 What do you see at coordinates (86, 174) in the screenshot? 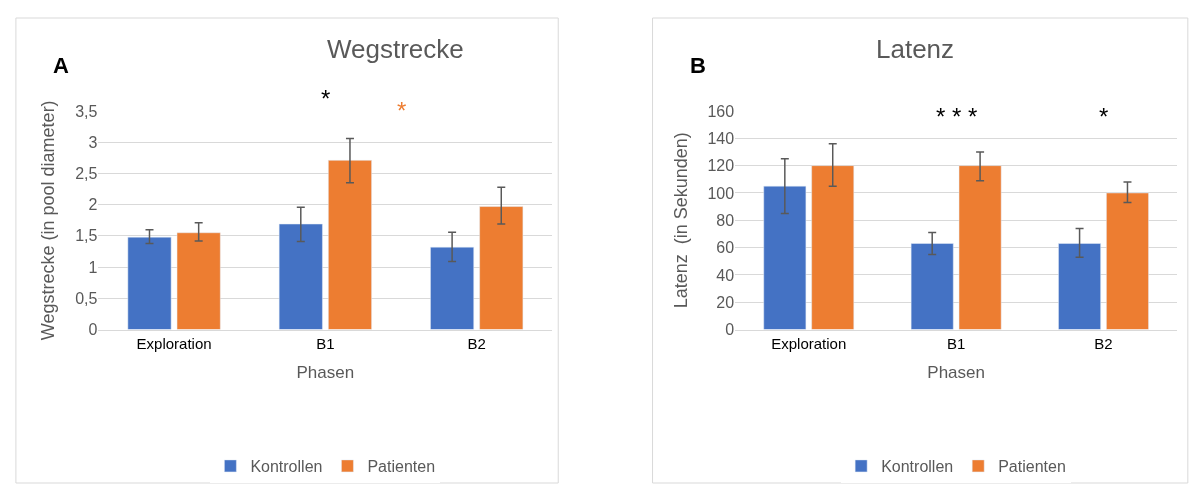
I see `y-tick-label: 2,5` at bounding box center [86, 174].